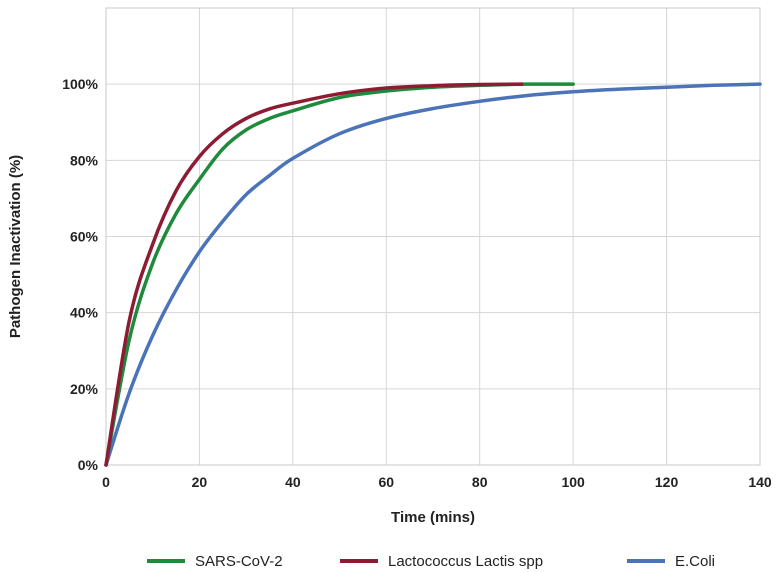 Image resolution: width=776 pixels, height=573 pixels. What do you see at coordinates (695, 561) in the screenshot?
I see `legend-label: E.Coli` at bounding box center [695, 561].